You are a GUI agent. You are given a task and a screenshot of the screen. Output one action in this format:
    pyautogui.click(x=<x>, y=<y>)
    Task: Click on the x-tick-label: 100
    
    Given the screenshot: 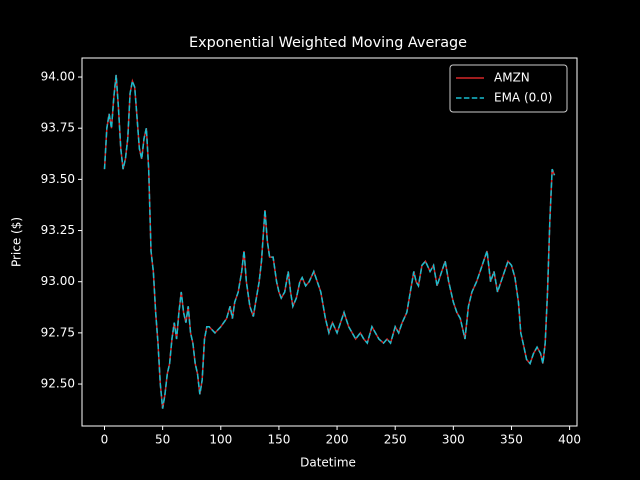 What is the action you would take?
    pyautogui.click(x=220, y=440)
    